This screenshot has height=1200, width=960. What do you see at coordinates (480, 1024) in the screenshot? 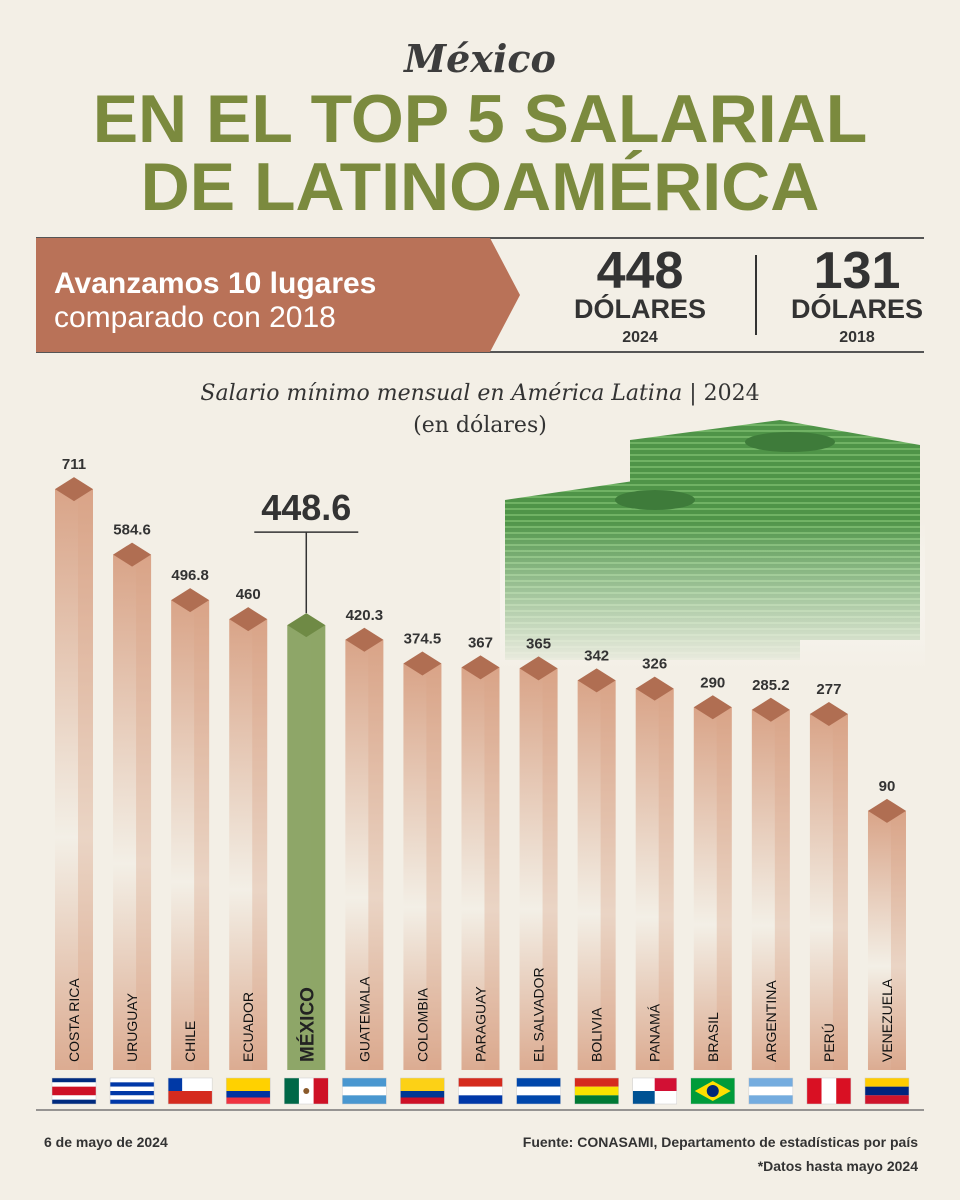
I see `category-label: PARAGUAY` at bounding box center [480, 1024].